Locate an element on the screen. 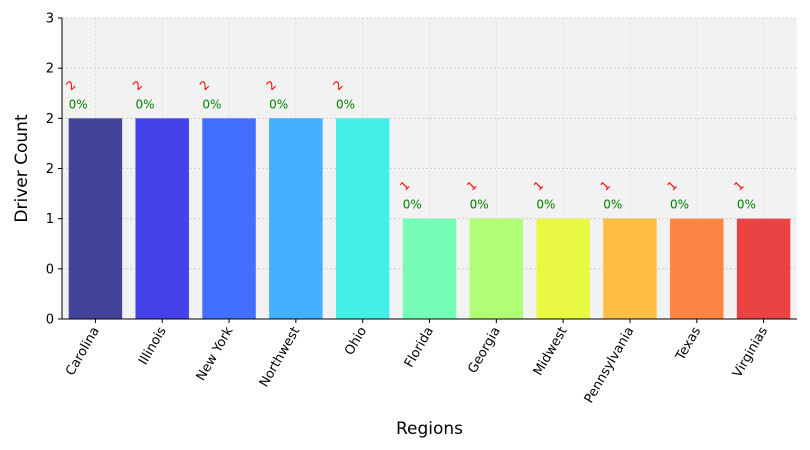 Image resolution: width=810 pixels, height=450 pixels. bar-new-york is located at coordinates (229, 218).